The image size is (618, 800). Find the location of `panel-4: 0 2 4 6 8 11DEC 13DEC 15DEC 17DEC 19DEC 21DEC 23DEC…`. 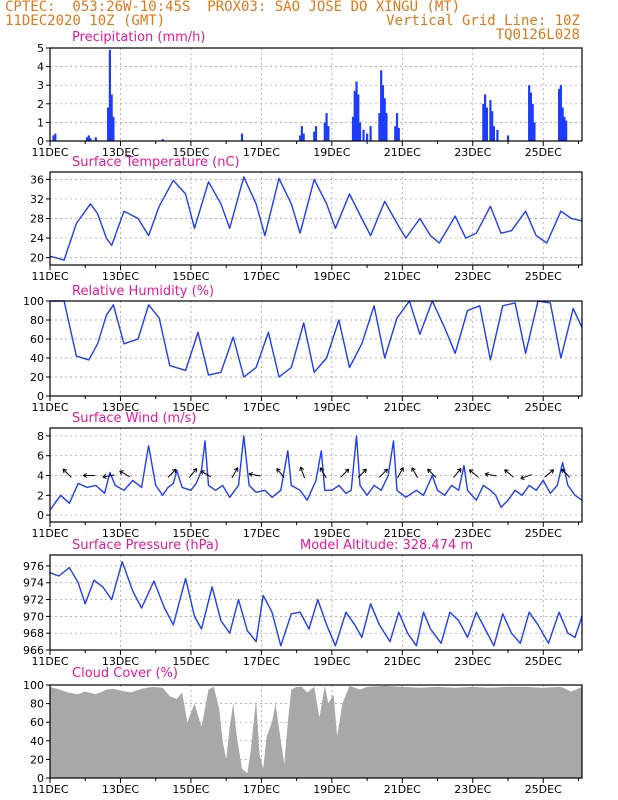

panel-4: 0 2 4 6 8 11DEC 13DEC 15DEC 17DEC 19DEC 21DEC 23DEC… is located at coordinates (307, 475).